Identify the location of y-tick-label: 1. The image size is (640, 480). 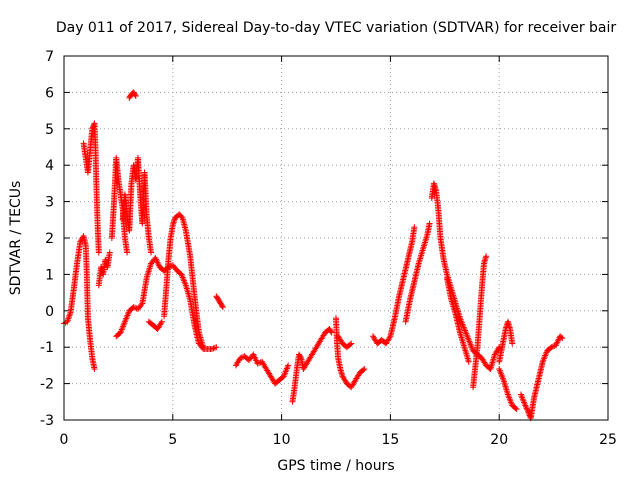
(49, 275).